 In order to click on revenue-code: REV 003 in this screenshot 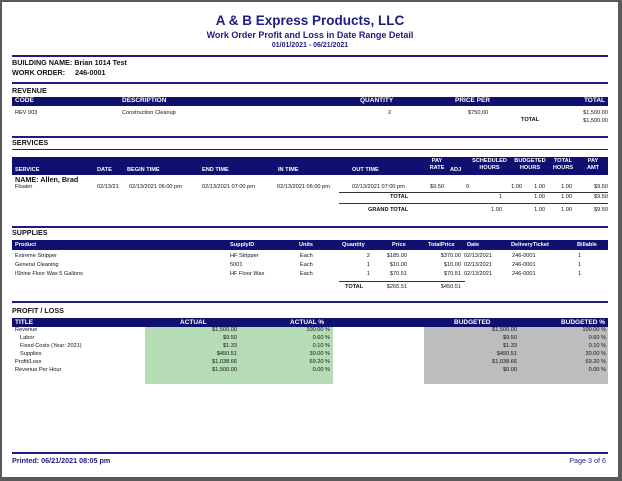, I will do `click(26, 113)`.